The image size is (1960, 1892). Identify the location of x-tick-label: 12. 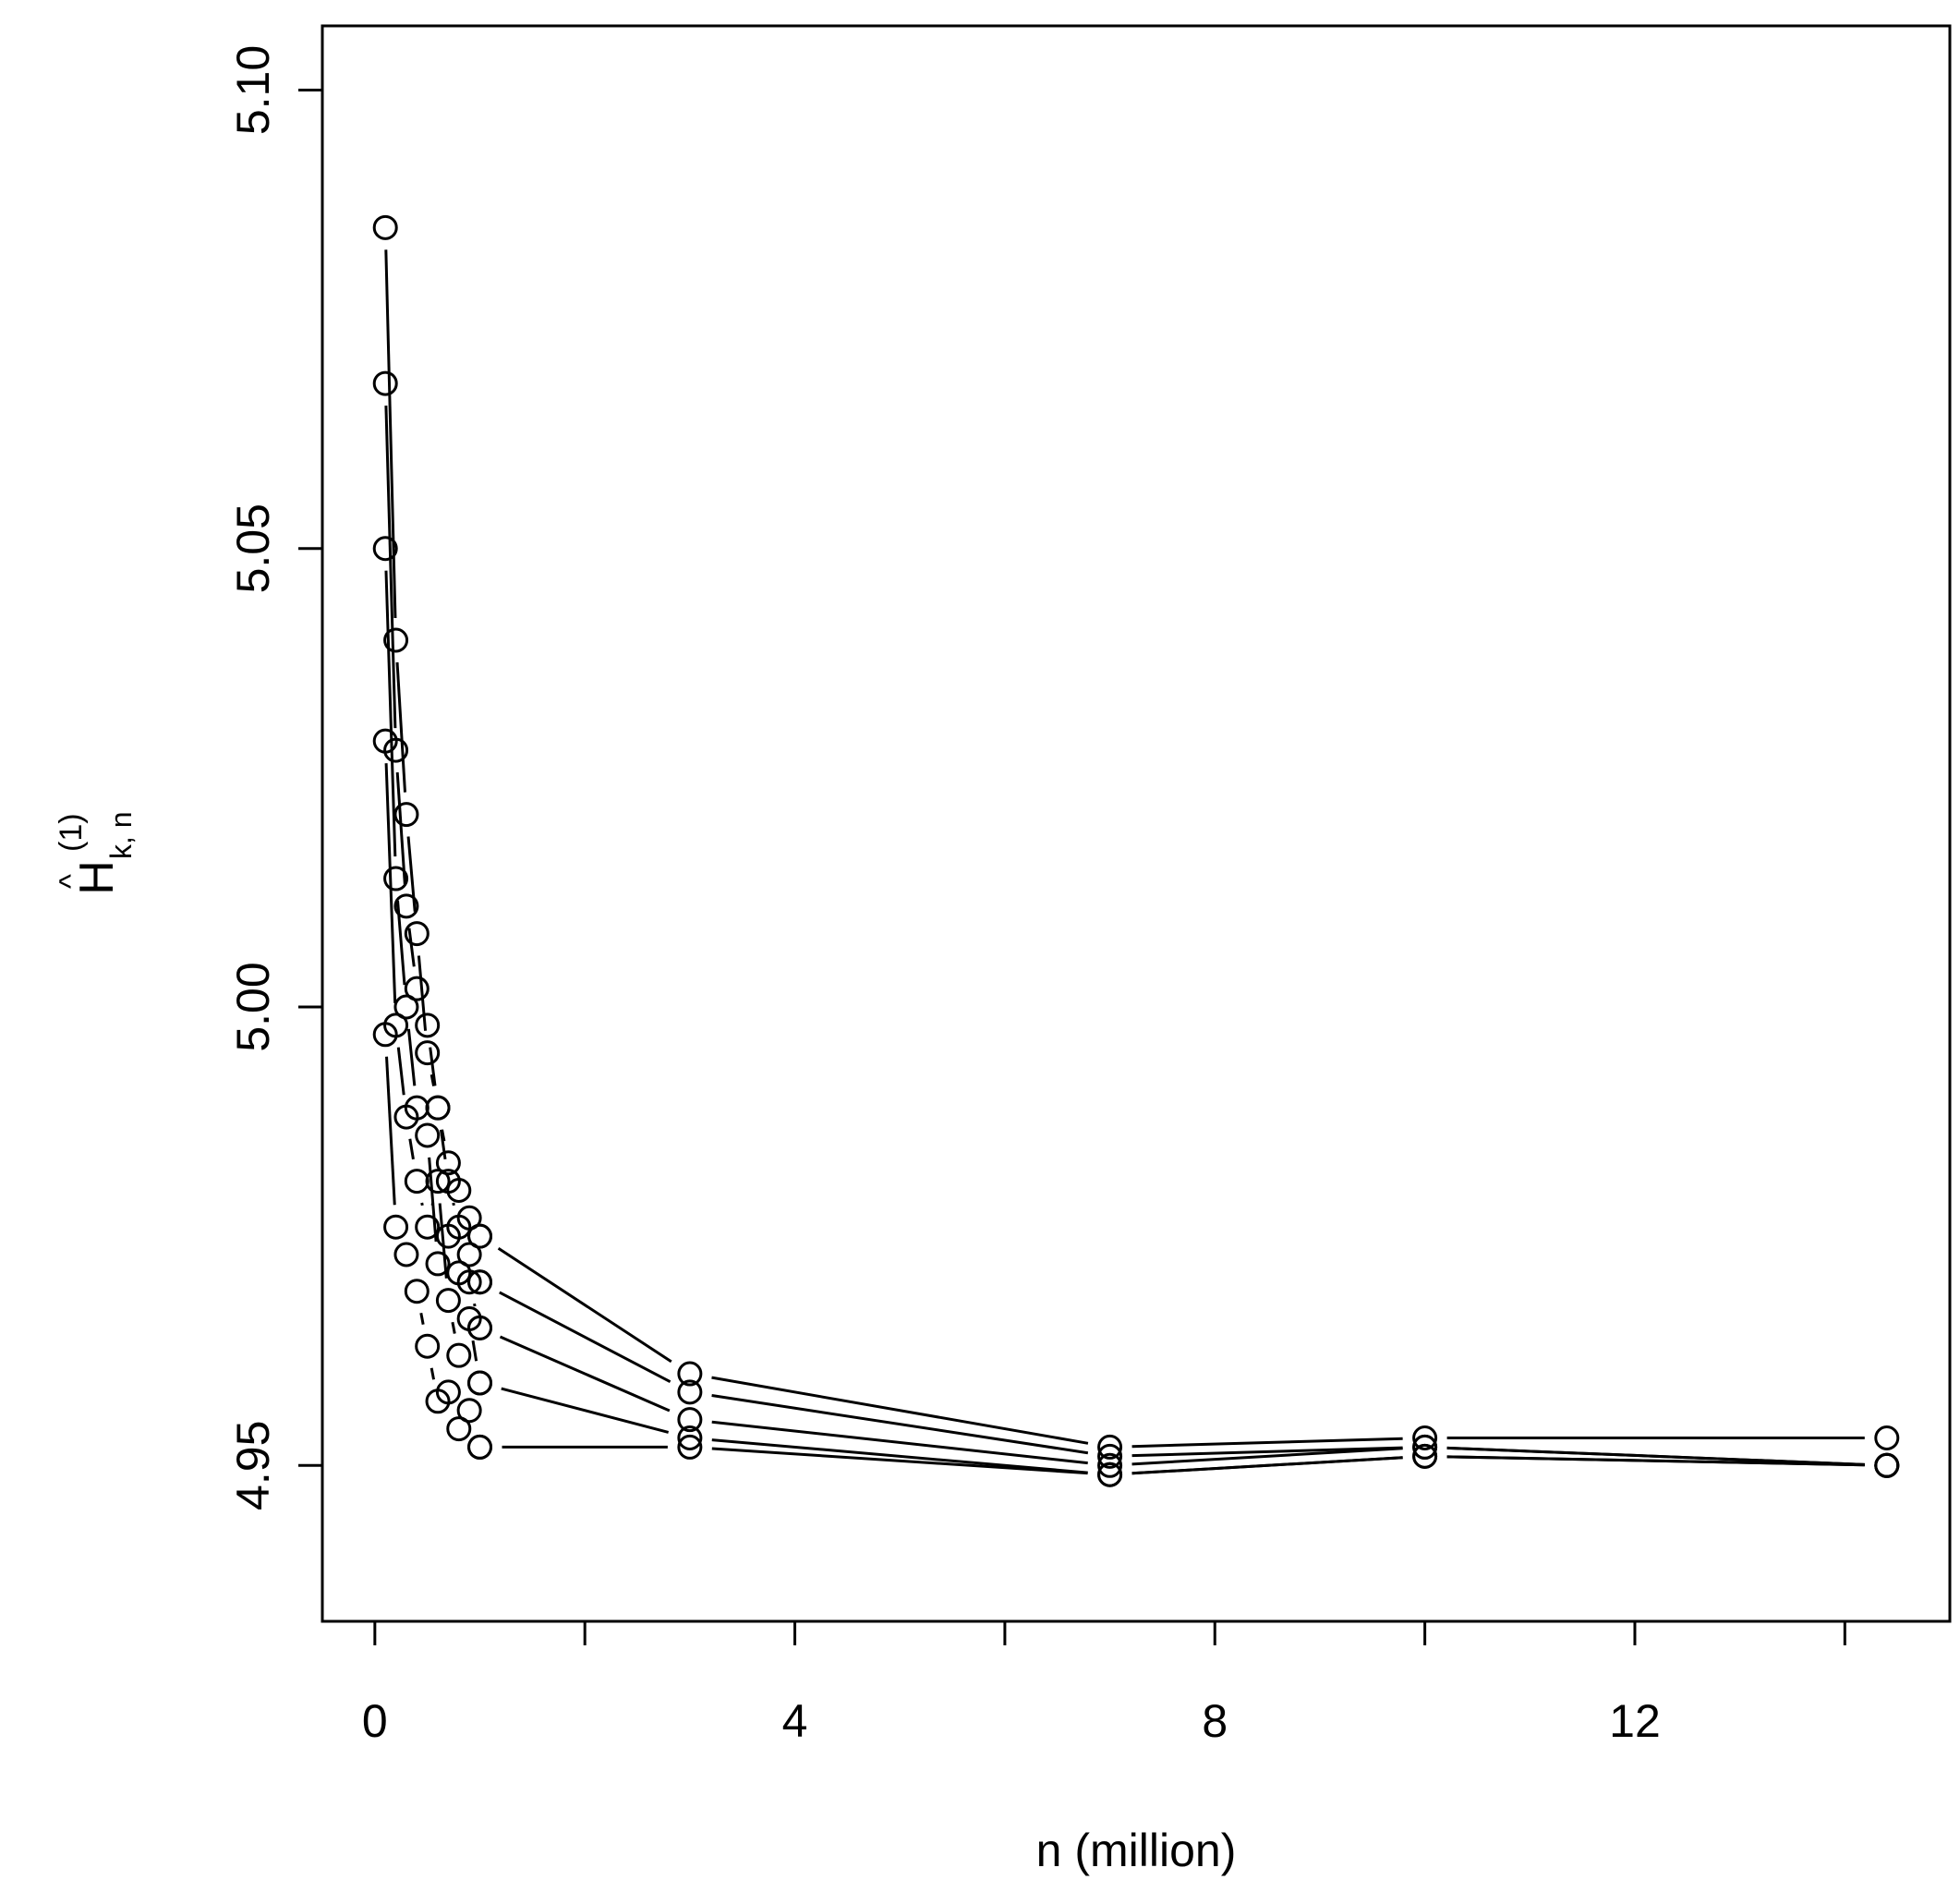
(1635, 1721).